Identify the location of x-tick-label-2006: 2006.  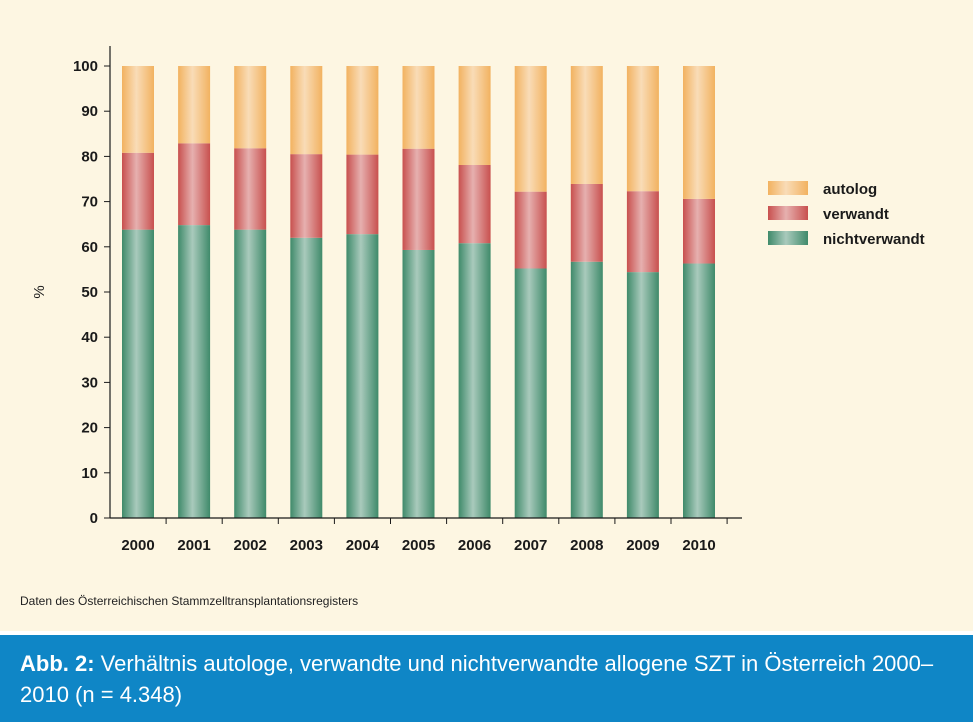
(474, 545).